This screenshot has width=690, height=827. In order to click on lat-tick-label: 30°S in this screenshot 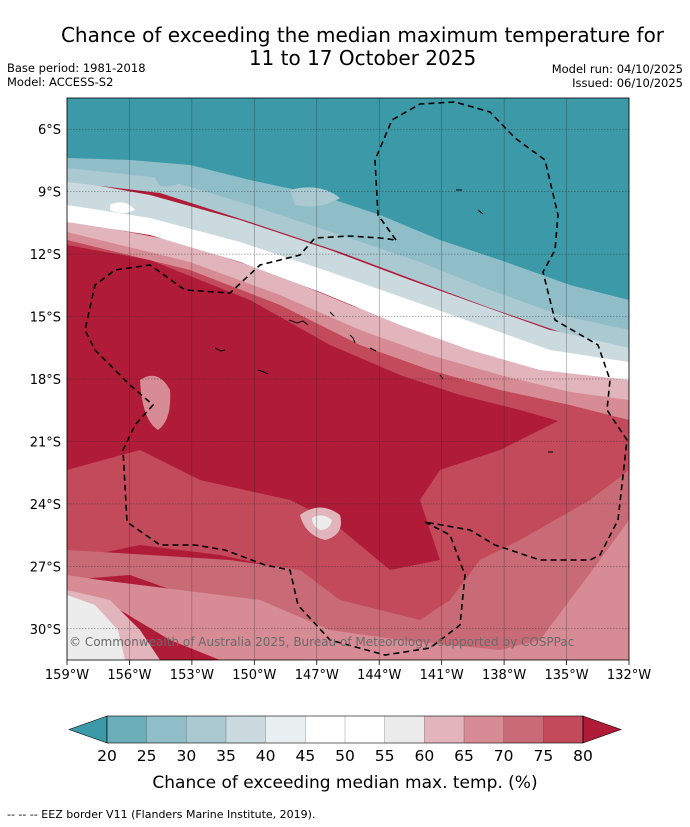, I will do `click(45, 630)`.